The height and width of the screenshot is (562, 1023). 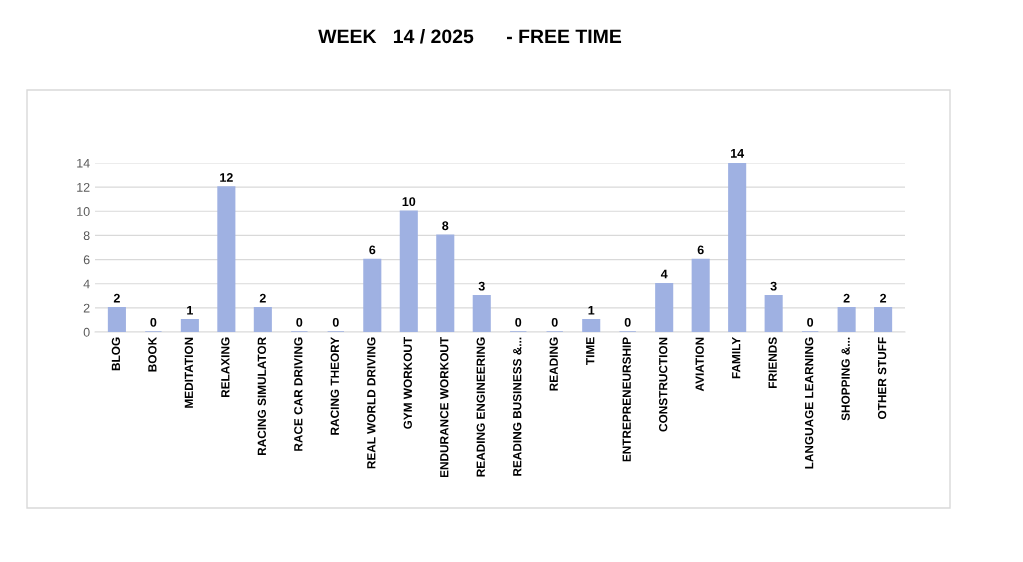 What do you see at coordinates (882, 378) in the screenshot?
I see `x-tick-label: OTHER STUFF` at bounding box center [882, 378].